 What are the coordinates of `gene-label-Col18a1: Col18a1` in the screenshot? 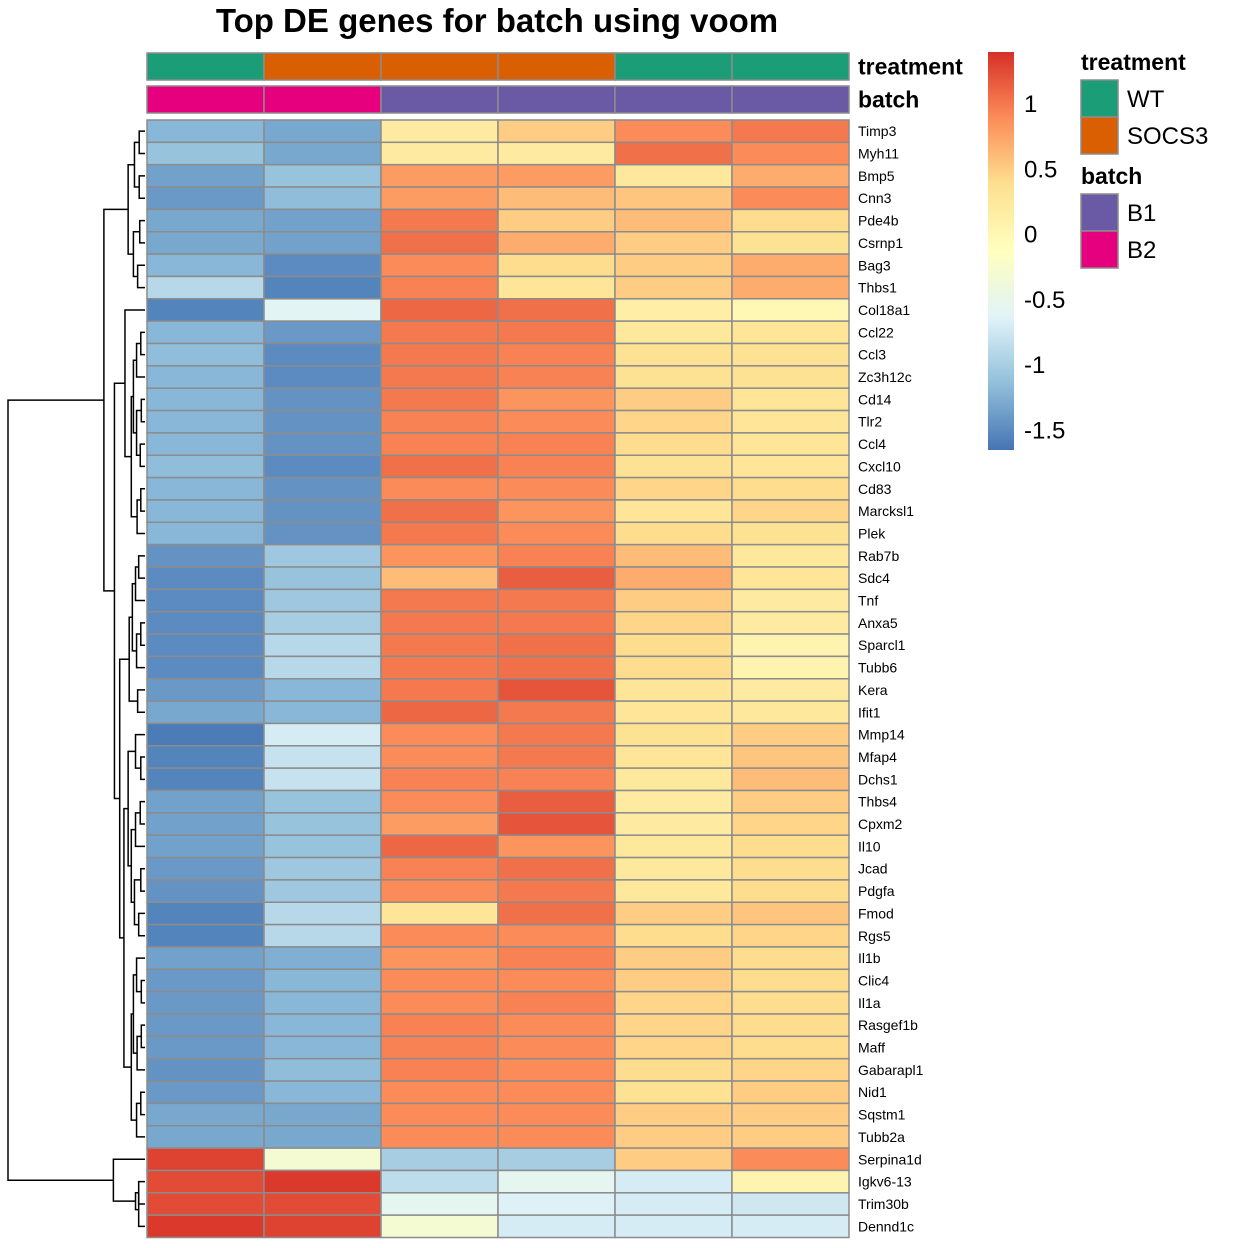 It's located at (884, 310).